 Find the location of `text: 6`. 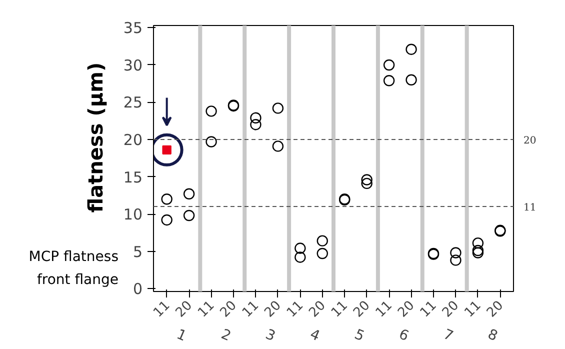

text: 6 is located at coordinates (403, 335).